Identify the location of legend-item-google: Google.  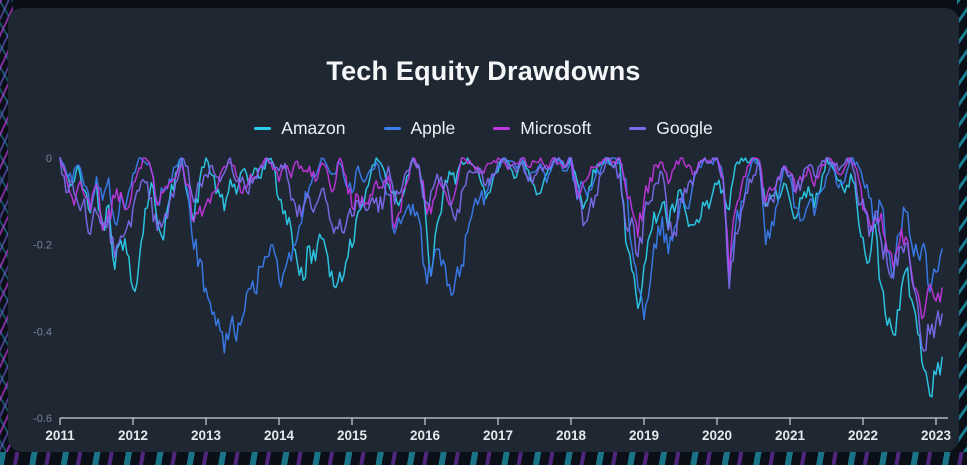
(671, 128).